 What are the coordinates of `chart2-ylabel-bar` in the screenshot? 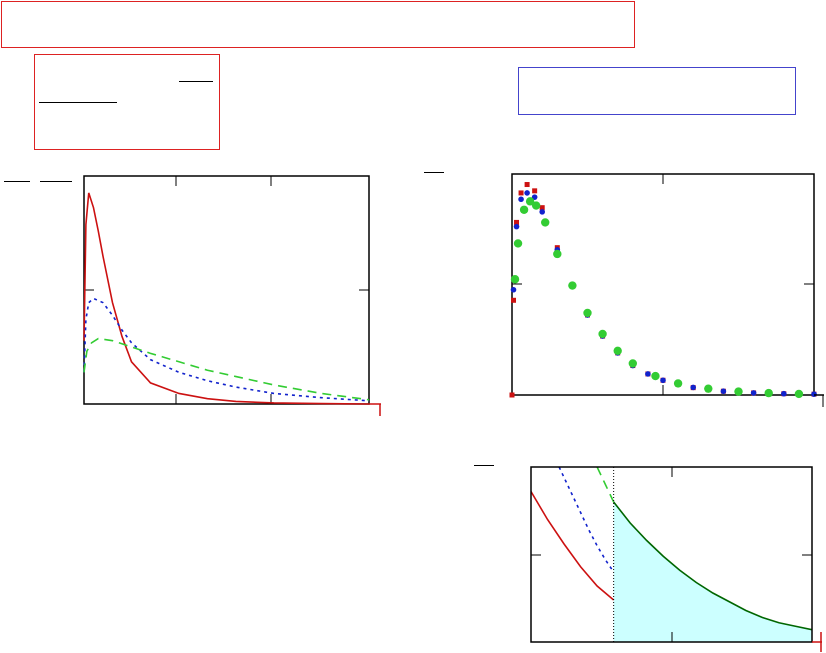 It's located at (434, 172).